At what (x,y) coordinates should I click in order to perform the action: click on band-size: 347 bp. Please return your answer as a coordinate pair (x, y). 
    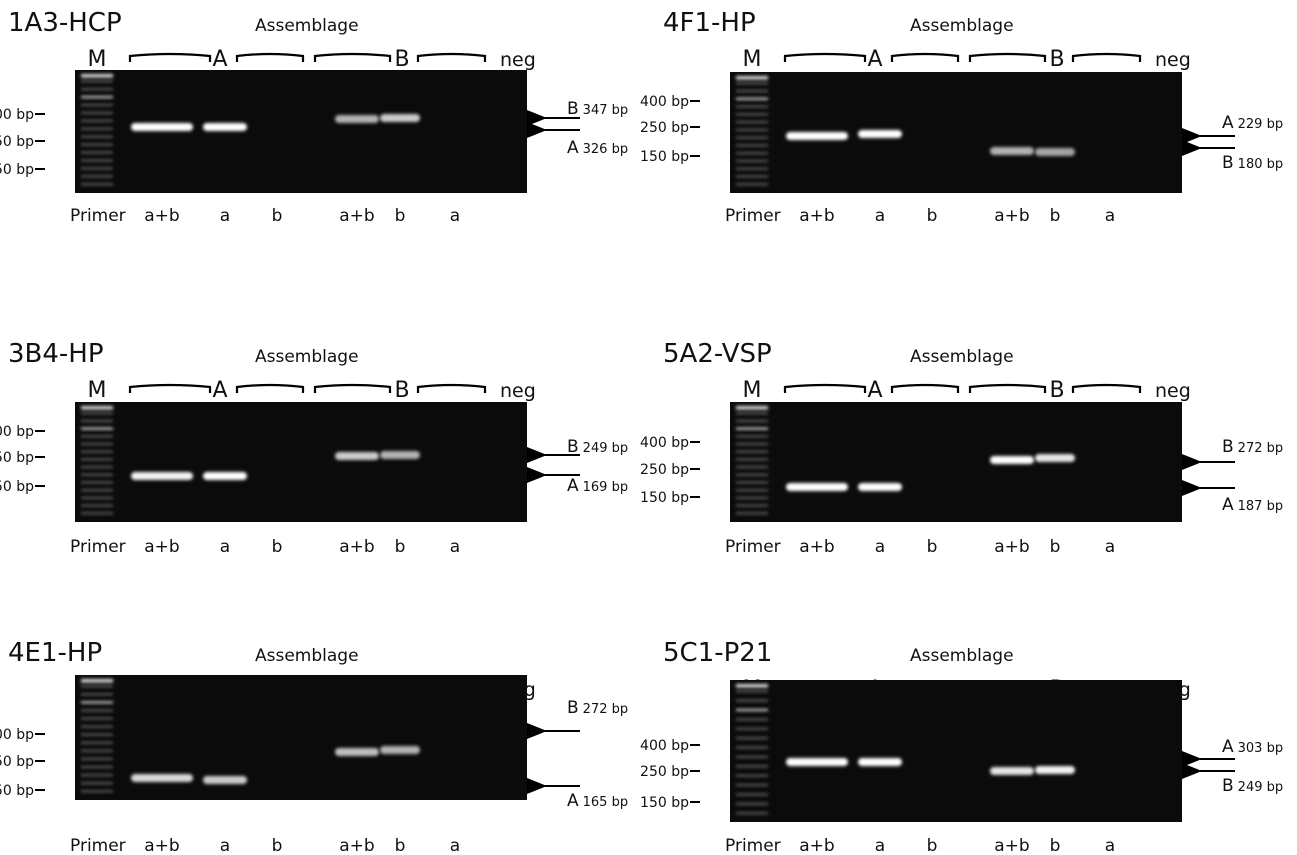
    Looking at the image, I should click on (605, 110).